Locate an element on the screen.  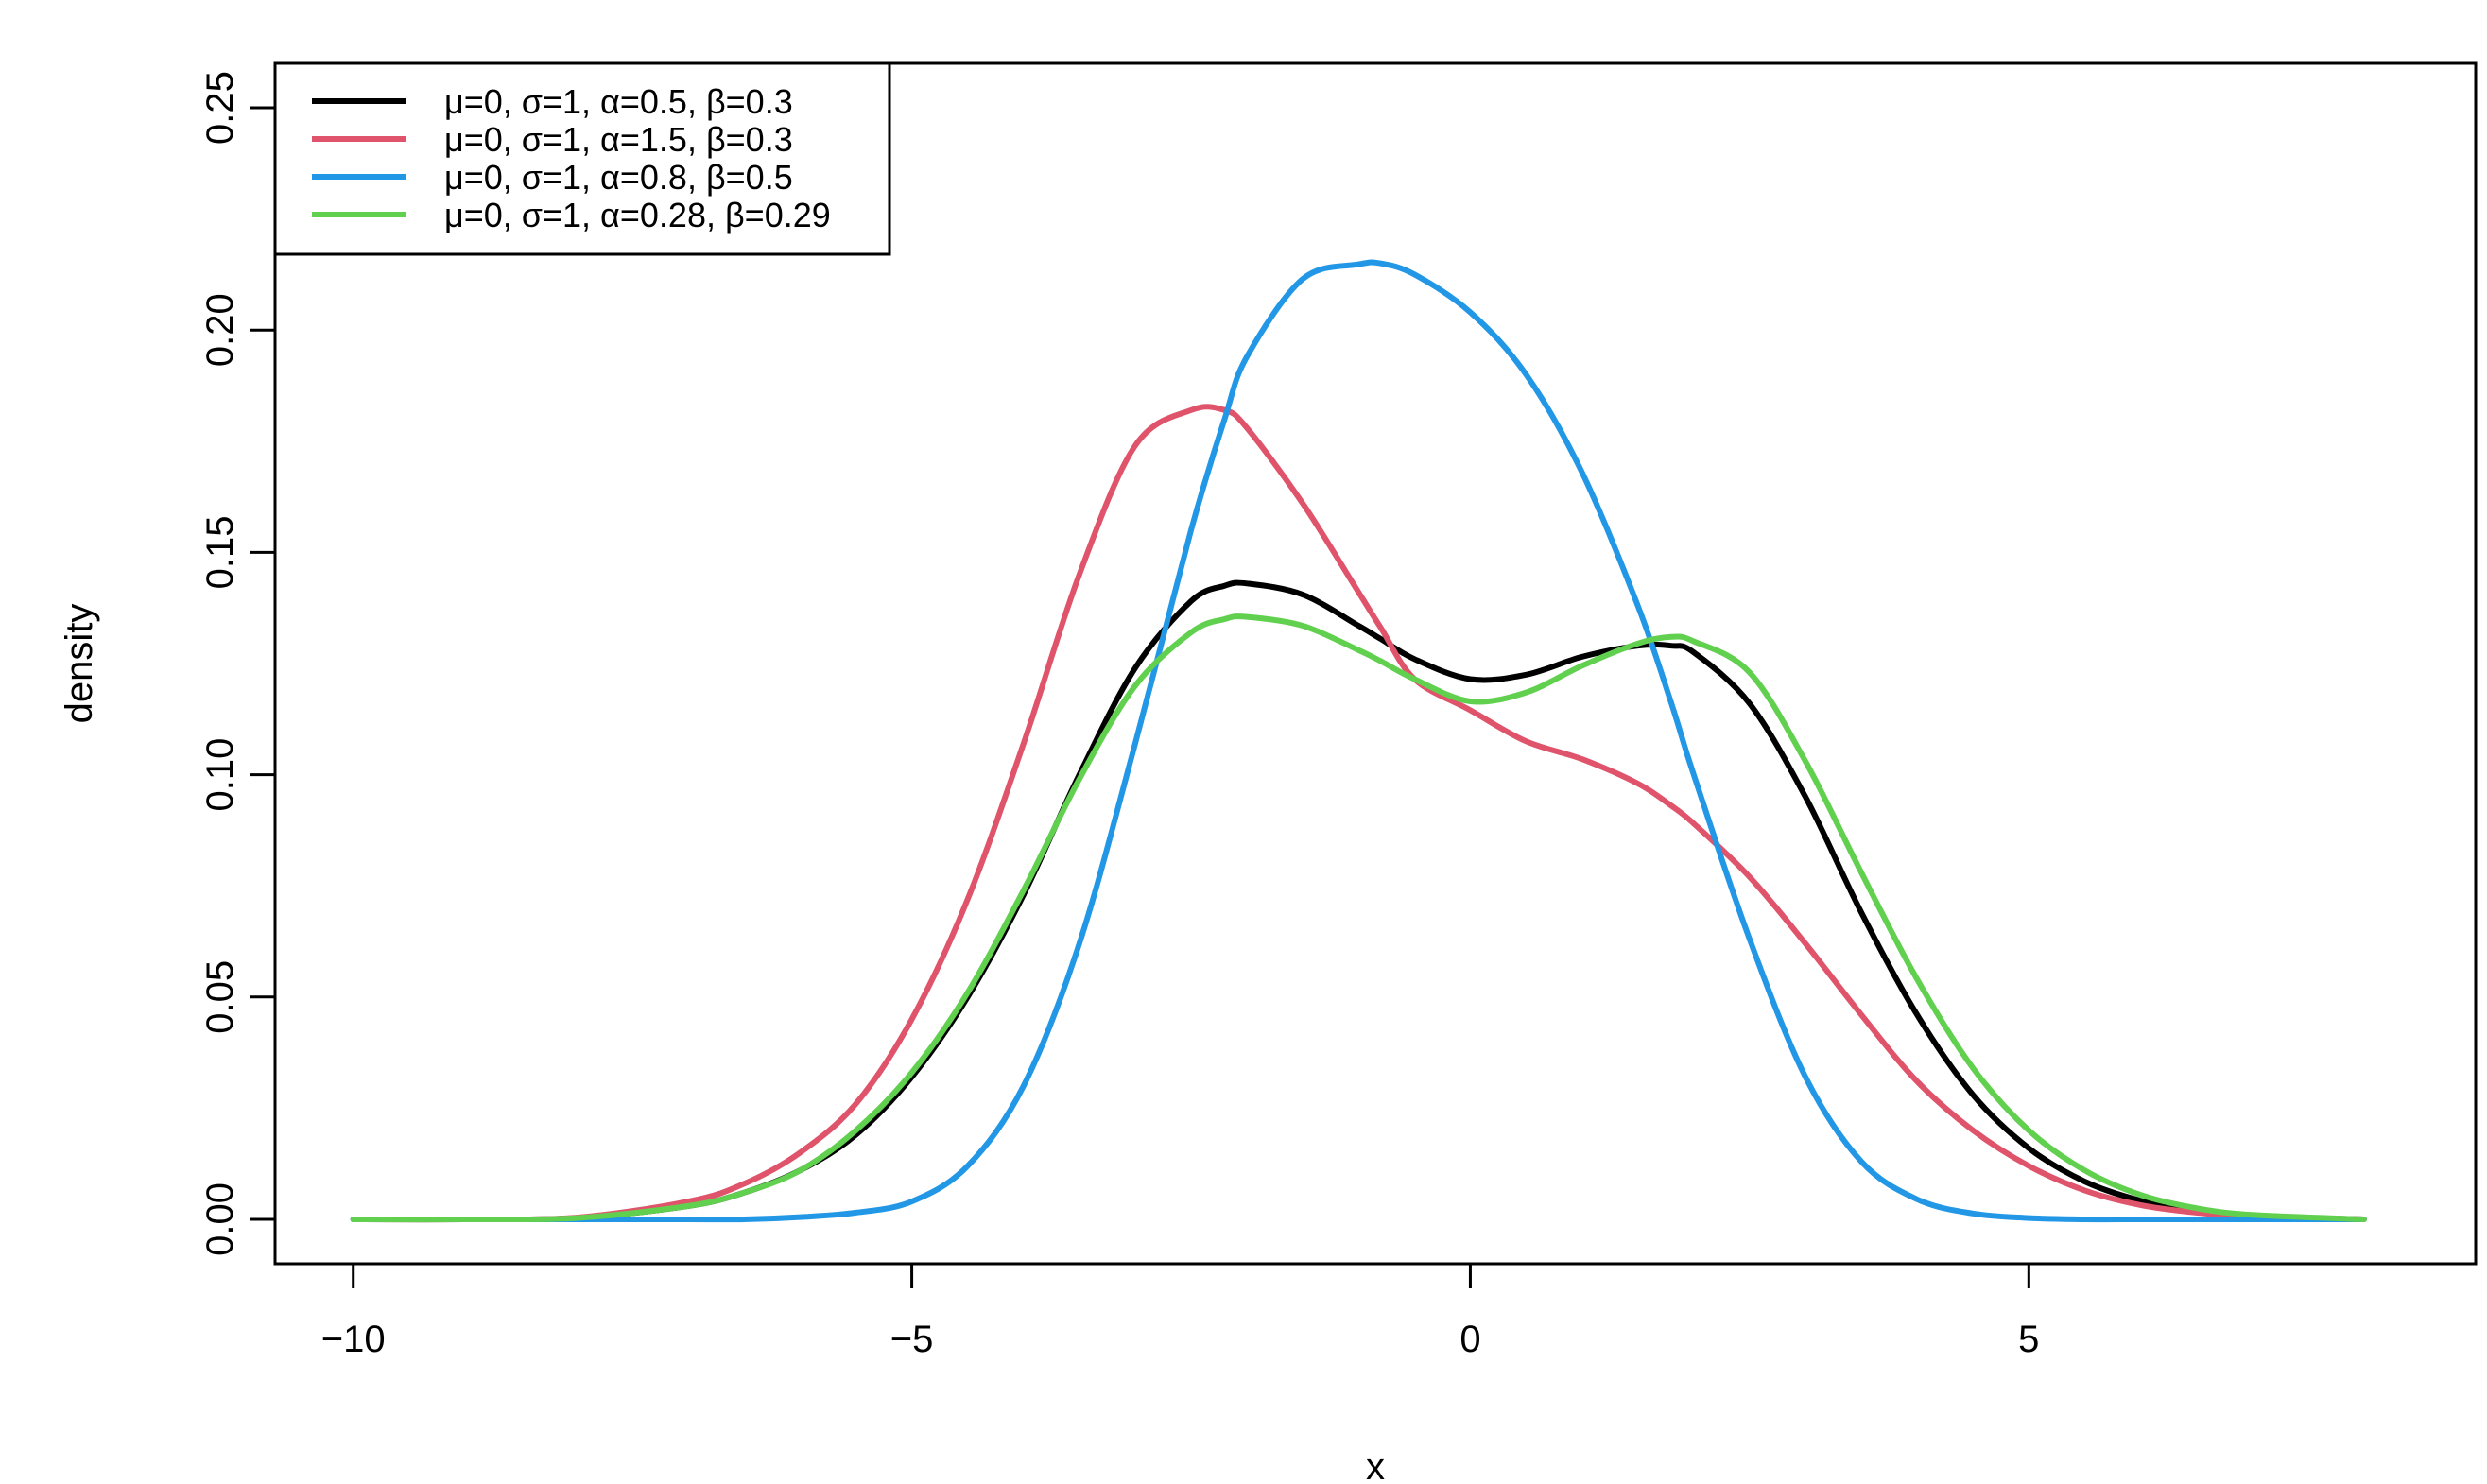
x-tick-label: 0 is located at coordinates (1470, 1340).